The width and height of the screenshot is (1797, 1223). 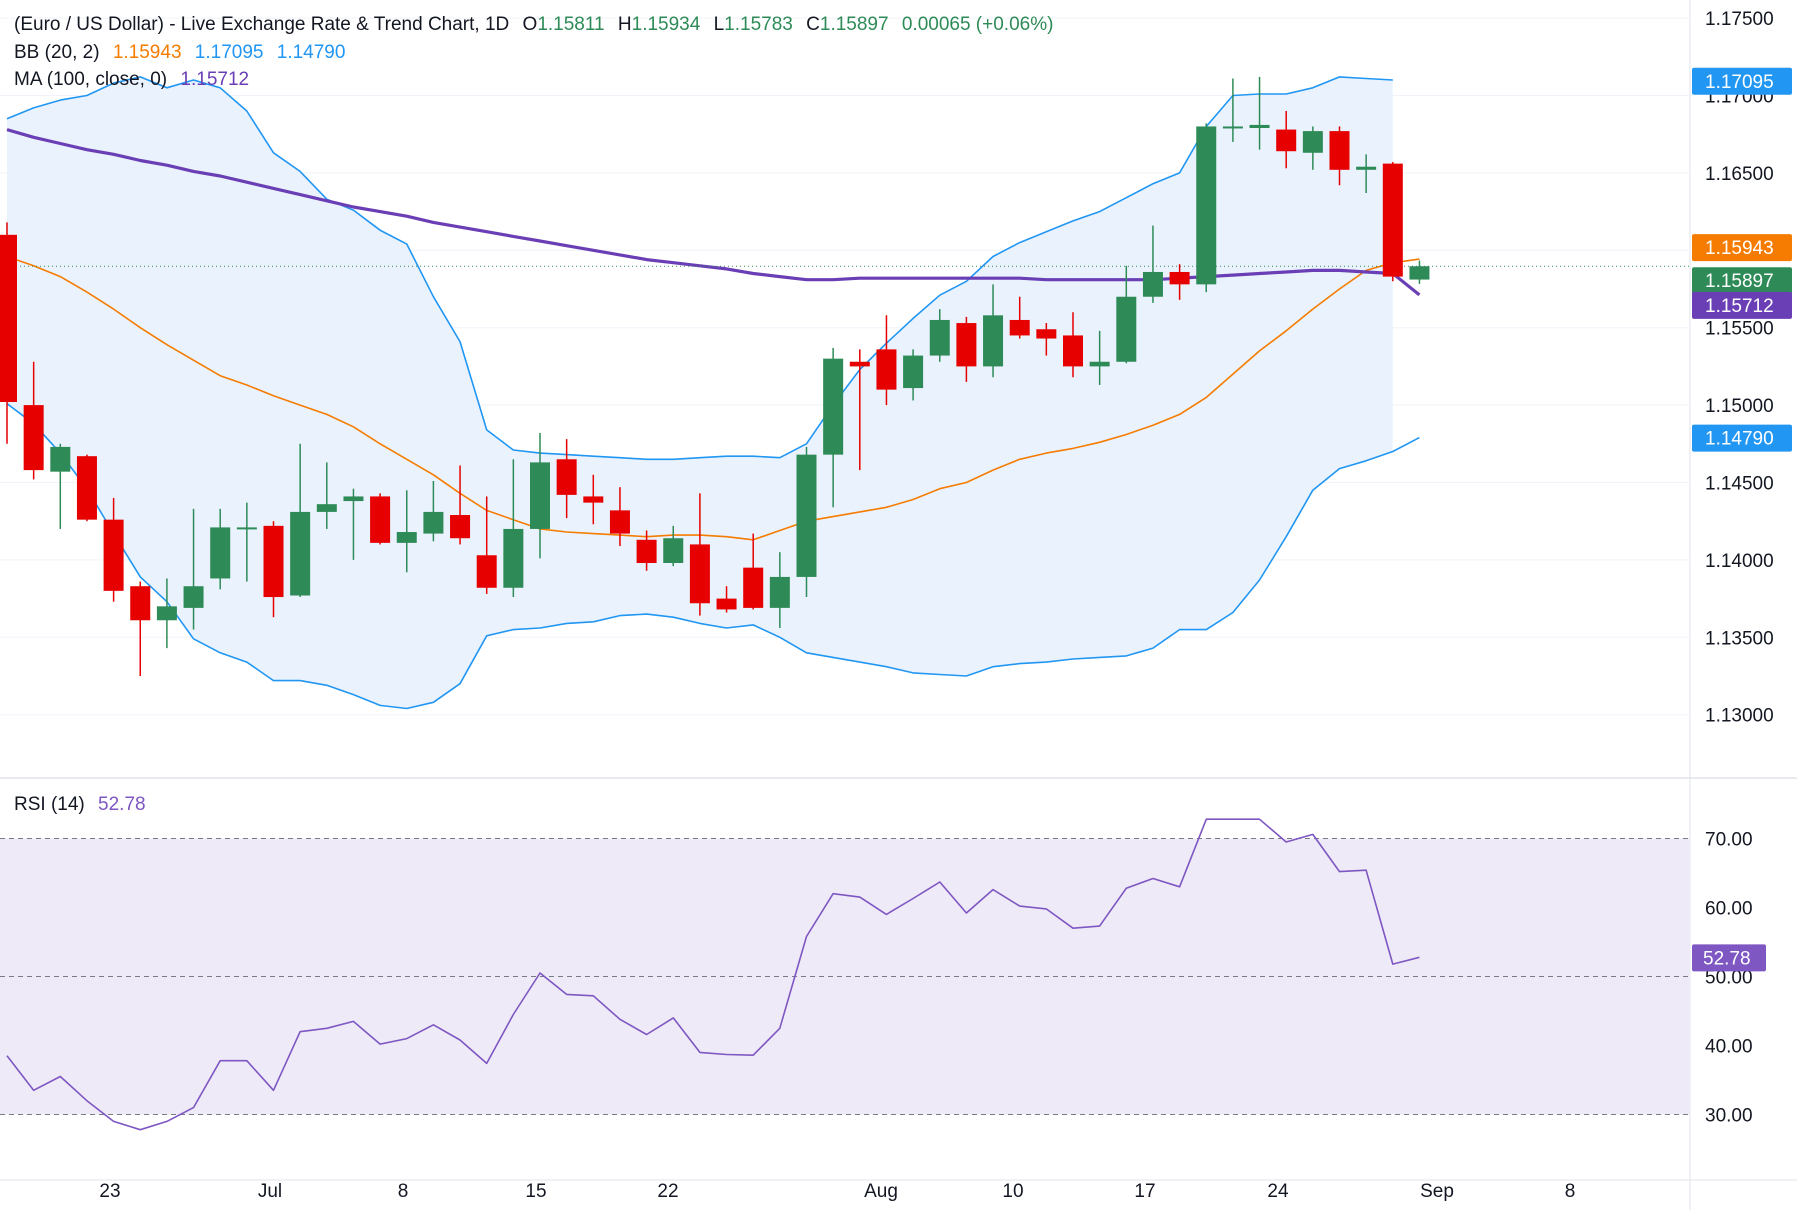 What do you see at coordinates (571, 24) in the screenshot?
I see `open-value: 1.15811` at bounding box center [571, 24].